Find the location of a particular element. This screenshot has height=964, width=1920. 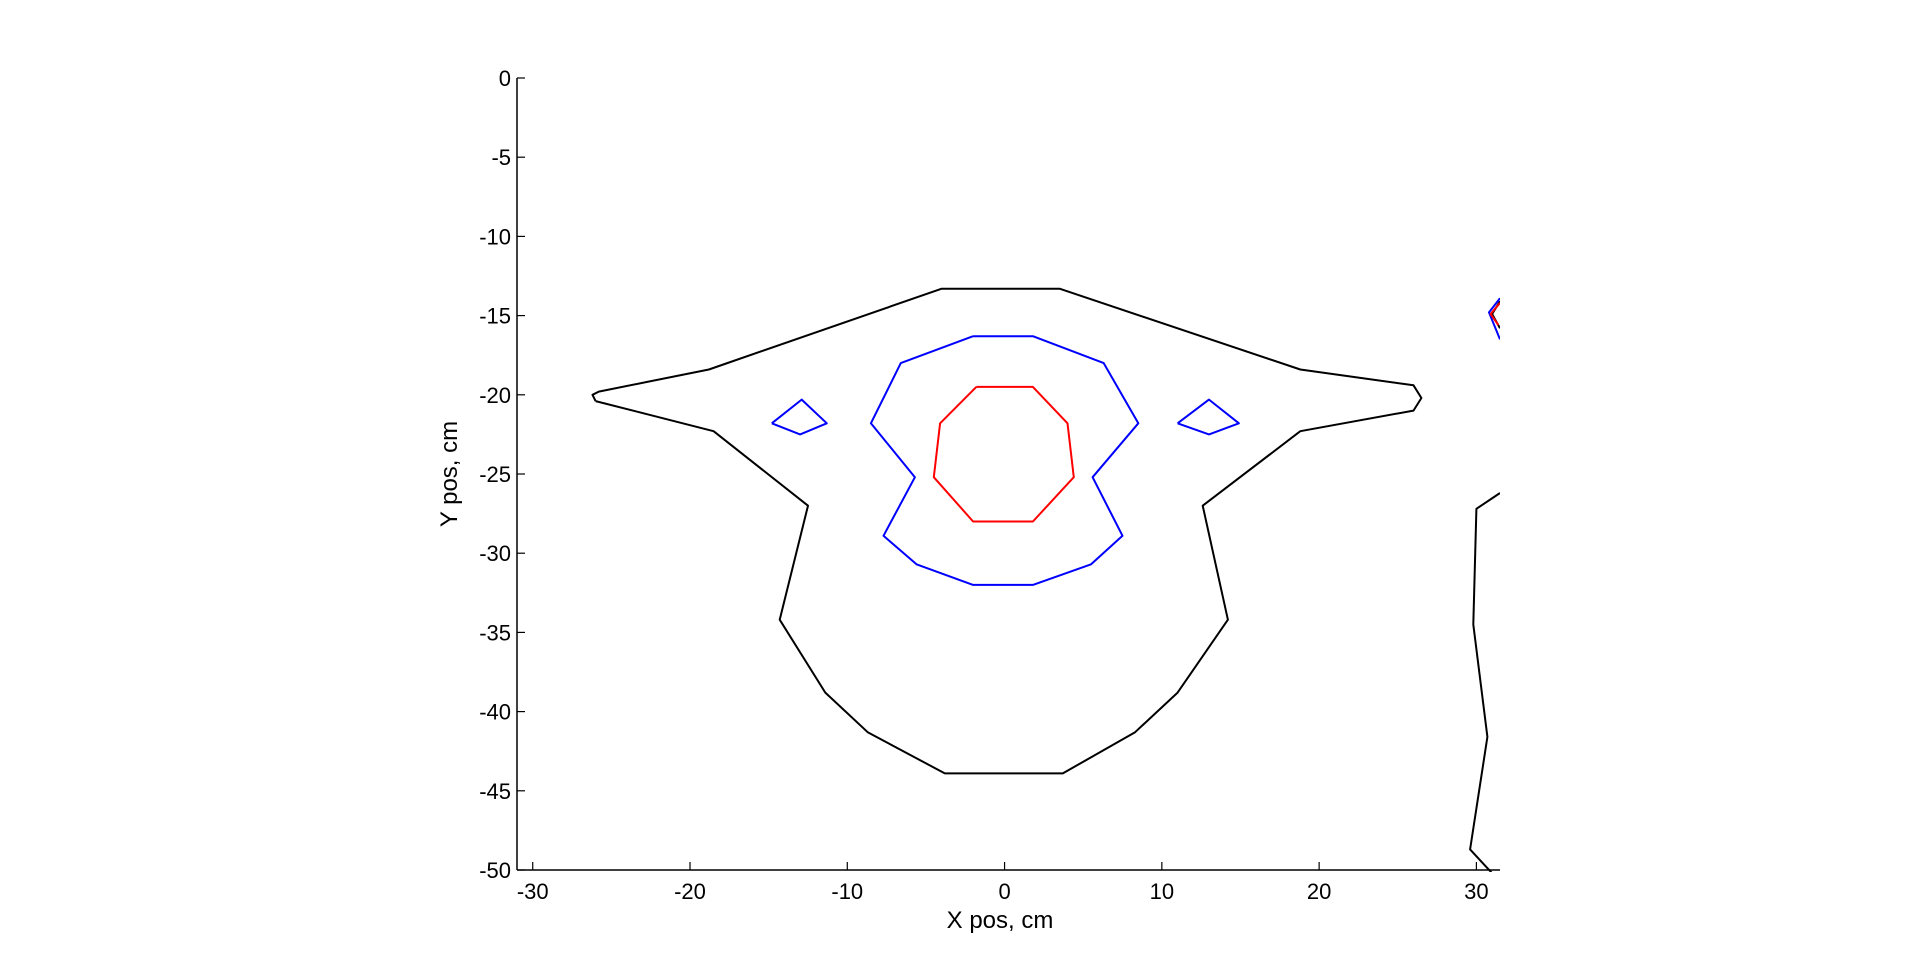

y-tick-label: -5 is located at coordinates (501, 157).